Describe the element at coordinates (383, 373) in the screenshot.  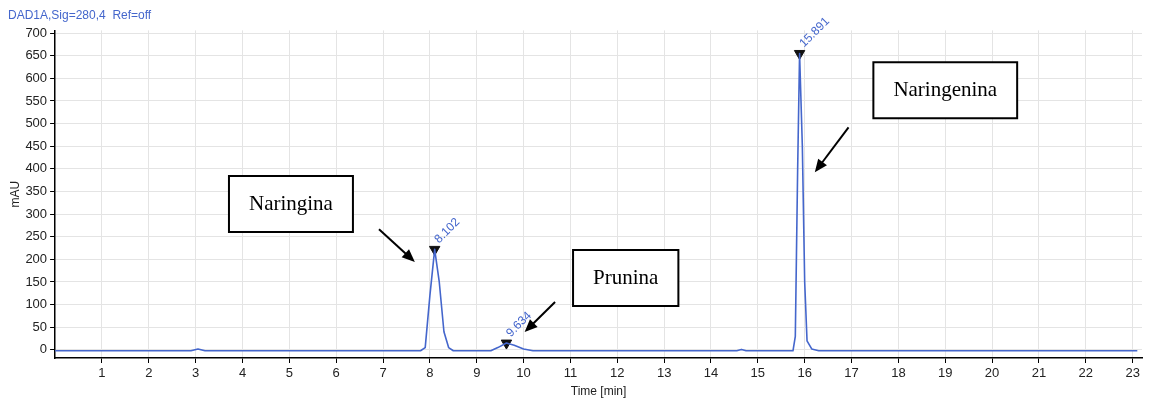
I see `x-tick-label: 7` at that location.